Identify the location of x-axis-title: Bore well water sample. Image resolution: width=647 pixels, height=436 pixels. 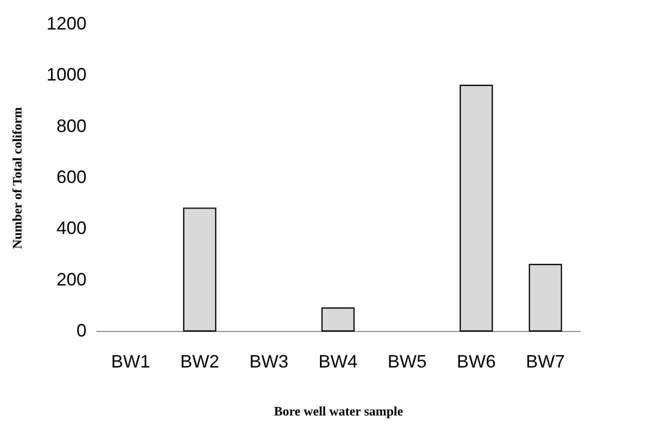
(339, 411).